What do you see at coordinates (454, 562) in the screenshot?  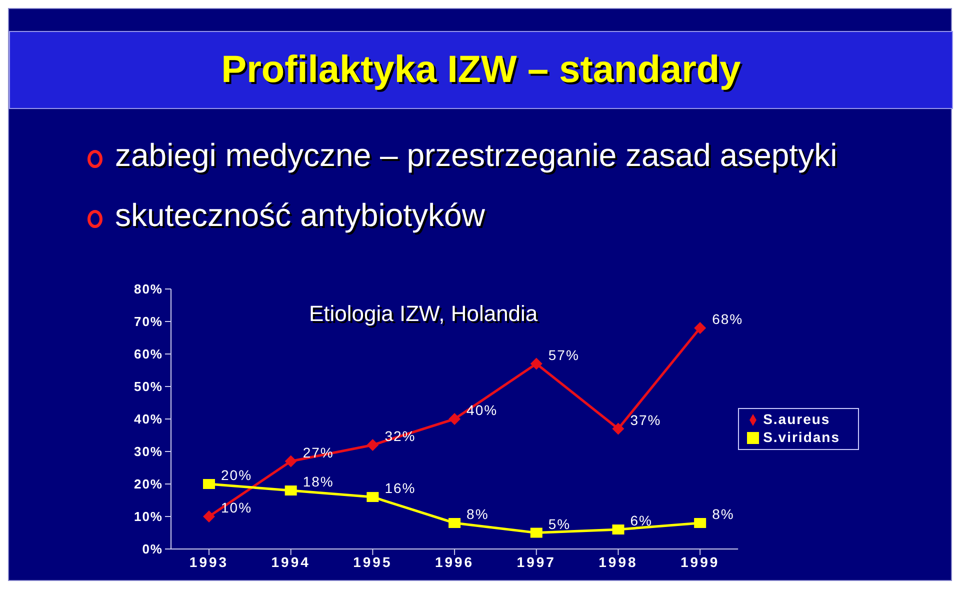 I see `x-tick-label: 1996` at bounding box center [454, 562].